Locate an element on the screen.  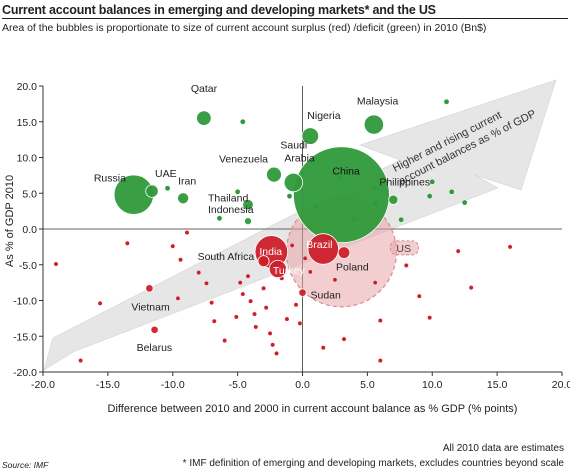
us-label-tag is located at coordinates (404, 248).